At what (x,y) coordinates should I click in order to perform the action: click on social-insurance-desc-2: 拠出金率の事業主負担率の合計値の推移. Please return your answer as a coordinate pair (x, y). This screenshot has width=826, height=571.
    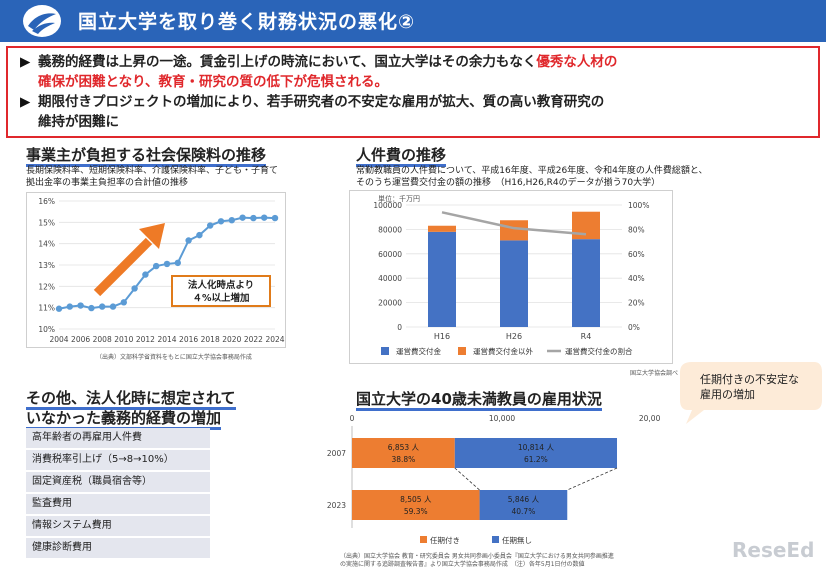
    Looking at the image, I should click on (107, 183).